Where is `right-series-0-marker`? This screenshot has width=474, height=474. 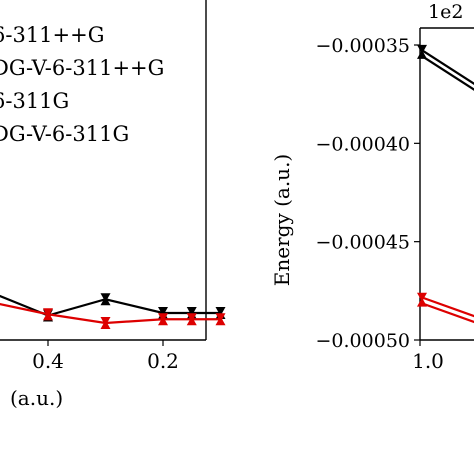 right-series-0-marker is located at coordinates (422, 49).